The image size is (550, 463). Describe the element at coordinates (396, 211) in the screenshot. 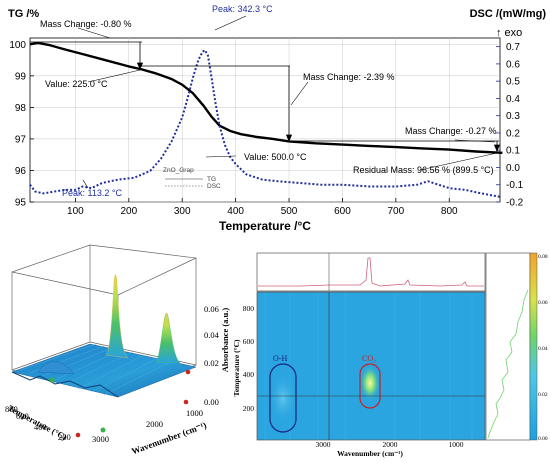

I see `x-tick-label: 700` at that location.